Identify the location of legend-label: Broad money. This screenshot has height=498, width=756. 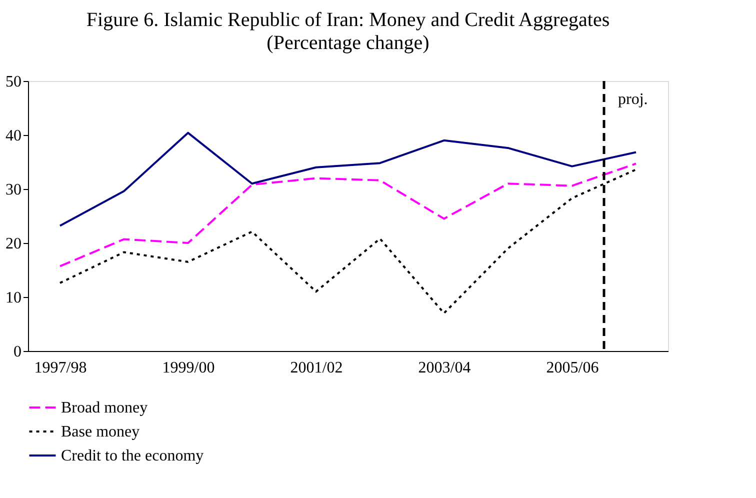
(104, 408).